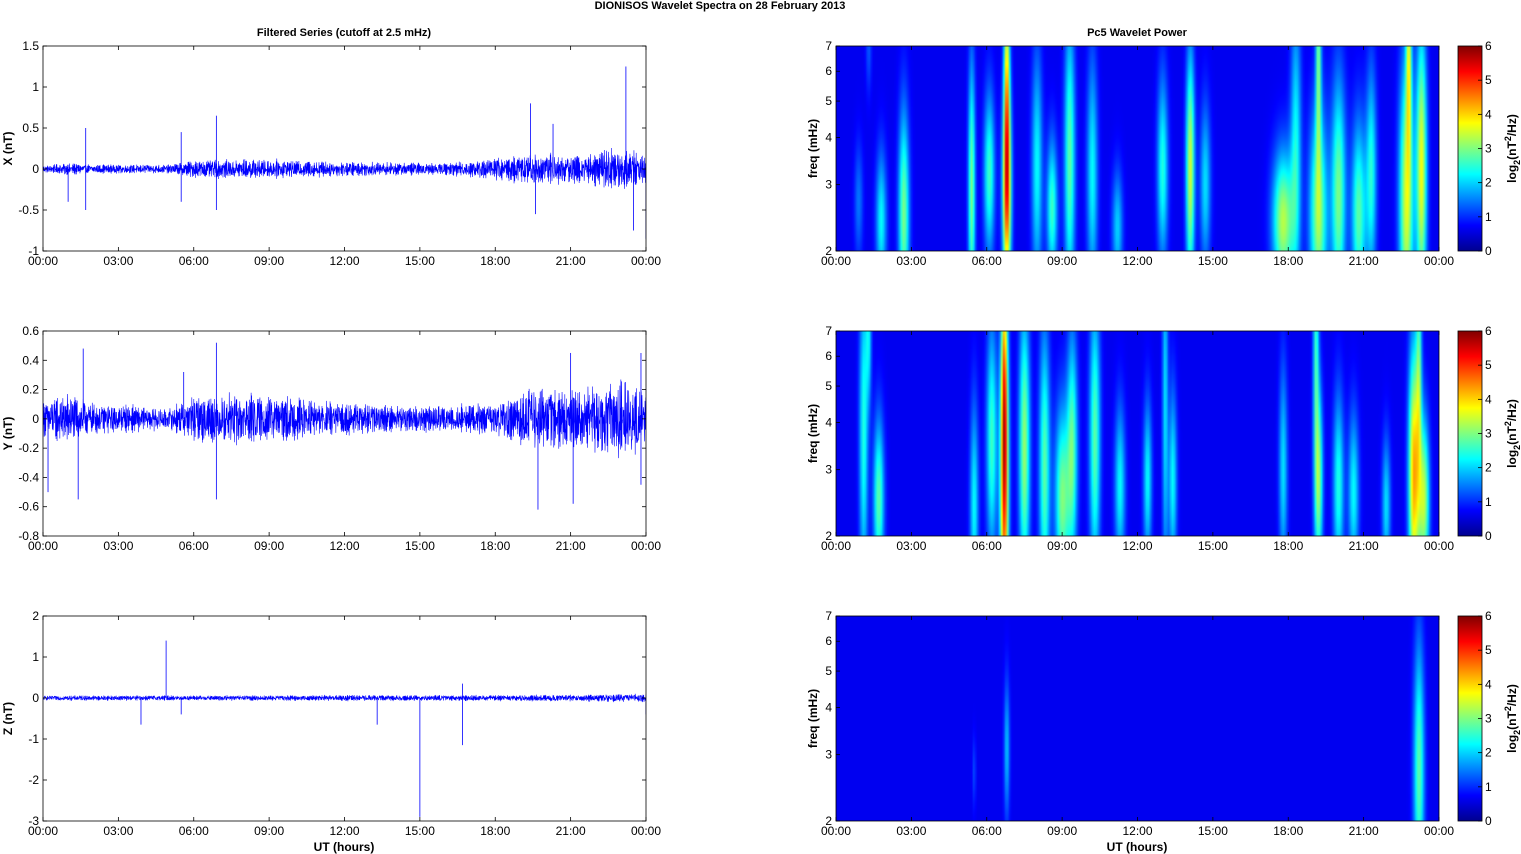 The width and height of the screenshot is (1521, 854). What do you see at coordinates (344, 698) in the screenshot?
I see `z-series-trace` at bounding box center [344, 698].